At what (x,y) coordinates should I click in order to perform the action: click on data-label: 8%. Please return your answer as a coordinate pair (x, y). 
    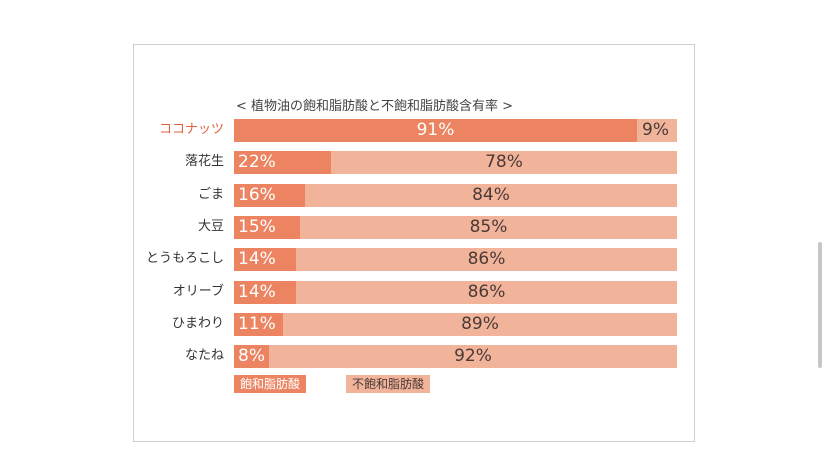
    Looking at the image, I should click on (251, 356).